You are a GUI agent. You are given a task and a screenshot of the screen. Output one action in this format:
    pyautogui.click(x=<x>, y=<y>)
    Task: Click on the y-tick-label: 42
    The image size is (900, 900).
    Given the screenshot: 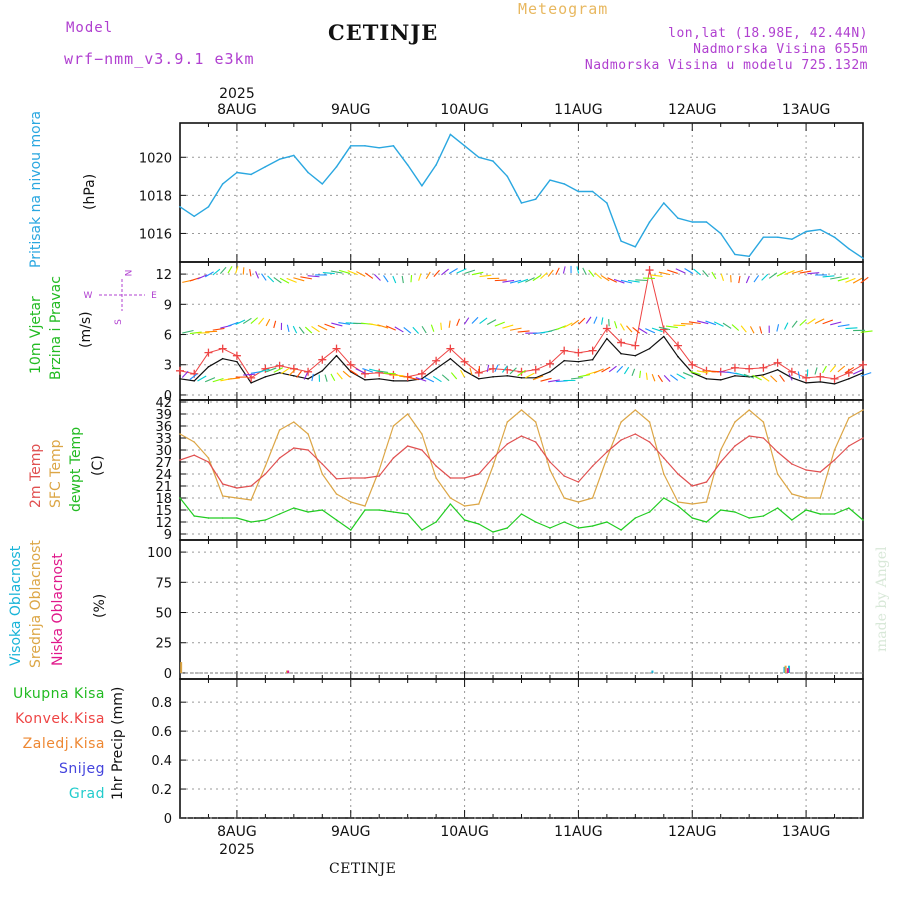 What is the action you would take?
    pyautogui.click(x=163, y=403)
    